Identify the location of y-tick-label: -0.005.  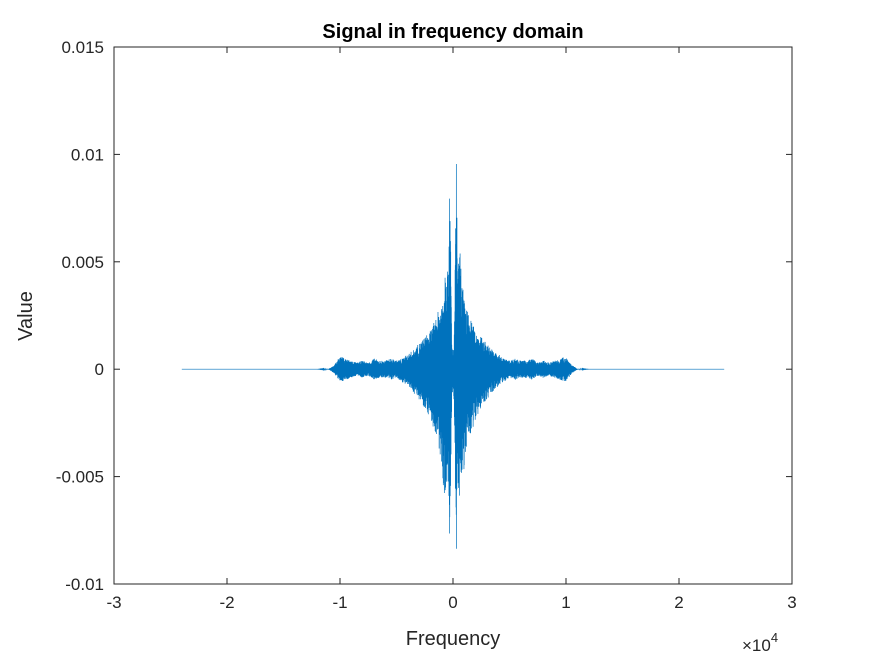
(80, 477).